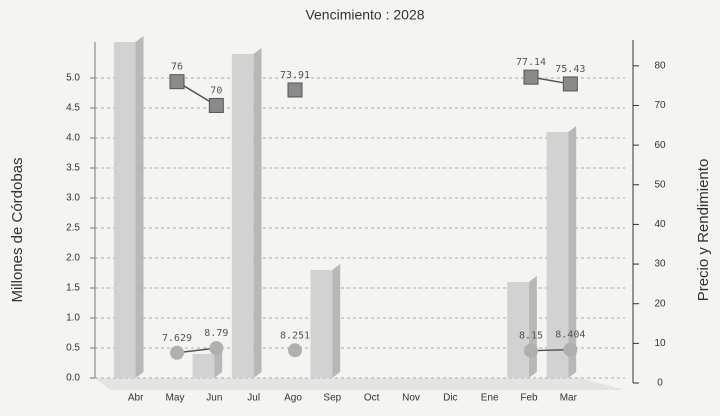  What do you see at coordinates (73, 288) in the screenshot?
I see `y-tick-label: 1.5` at bounding box center [73, 288].